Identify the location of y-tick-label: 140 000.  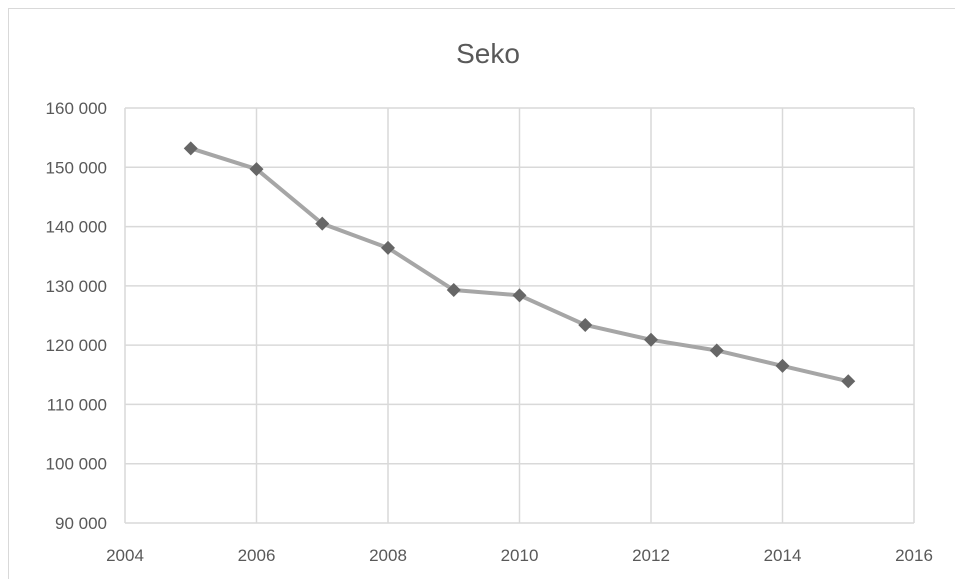
(76, 227).